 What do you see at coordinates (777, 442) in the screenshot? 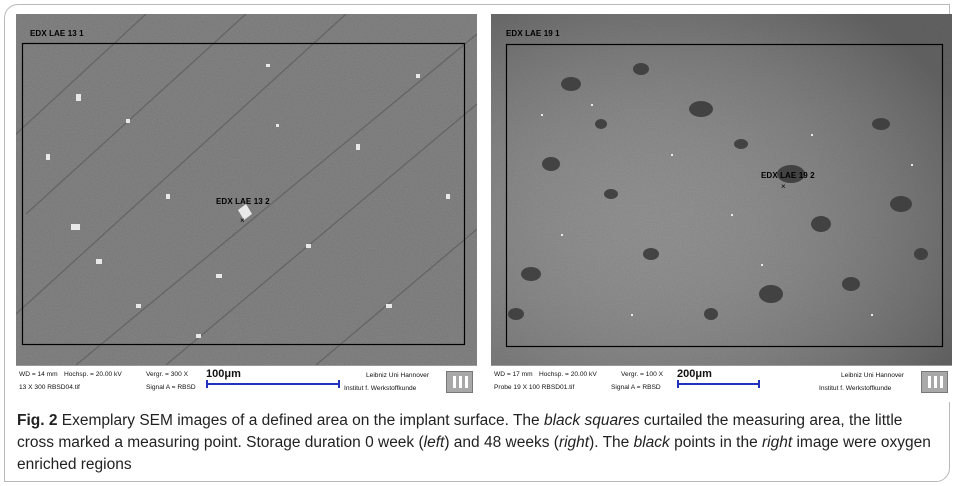
I see `caption-emphasis-right-image: right` at bounding box center [777, 442].